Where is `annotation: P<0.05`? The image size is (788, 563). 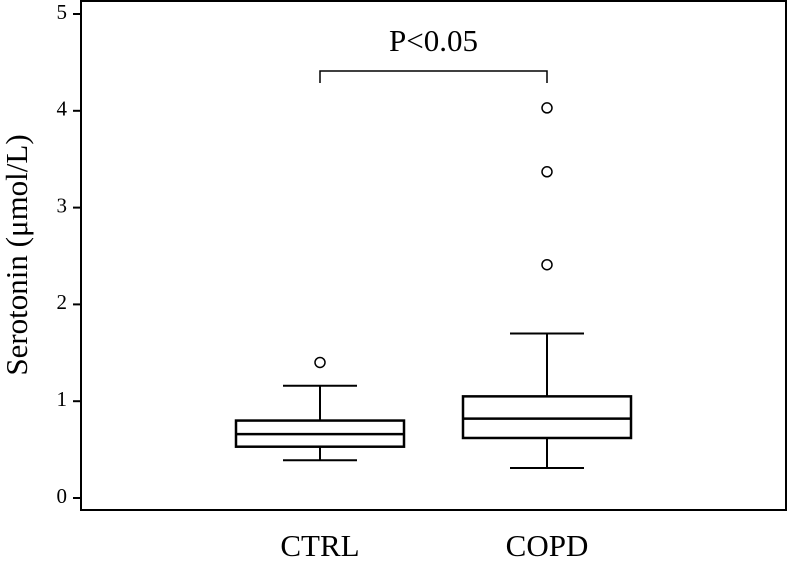 annotation: P<0.05 is located at coordinates (433, 40).